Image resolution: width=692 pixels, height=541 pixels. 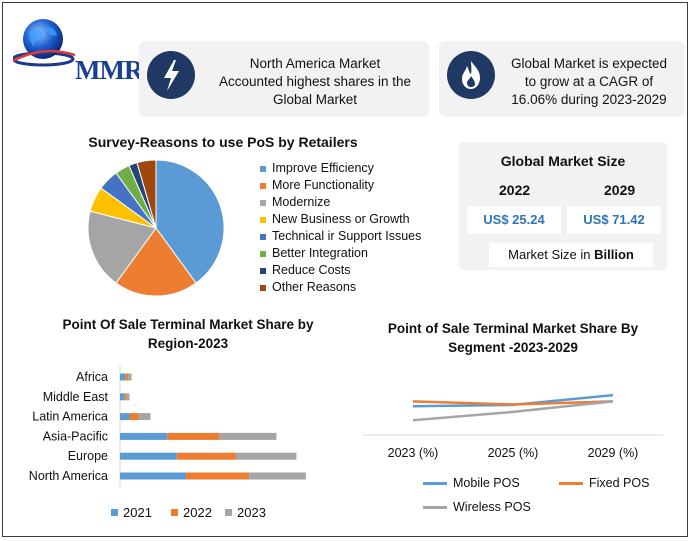 What do you see at coordinates (513, 328) in the screenshot?
I see `segment-chart-title-line: Point of Sale Terminal Market Share By` at bounding box center [513, 328].